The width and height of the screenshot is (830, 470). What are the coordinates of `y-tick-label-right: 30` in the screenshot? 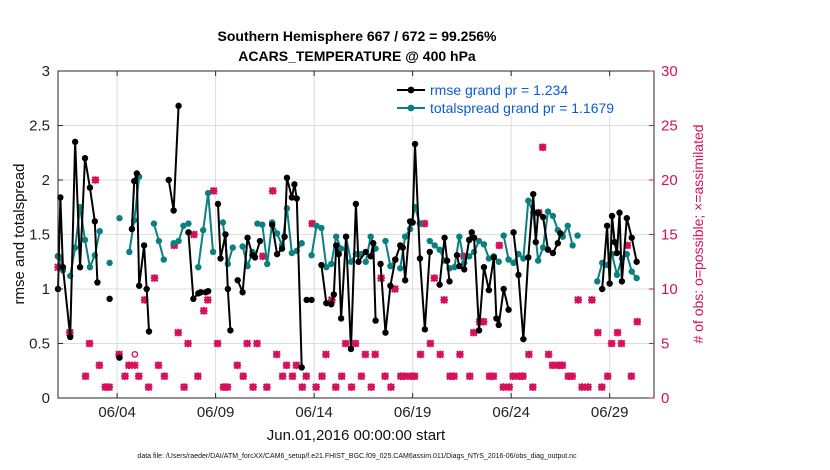 It's located at (669, 71).